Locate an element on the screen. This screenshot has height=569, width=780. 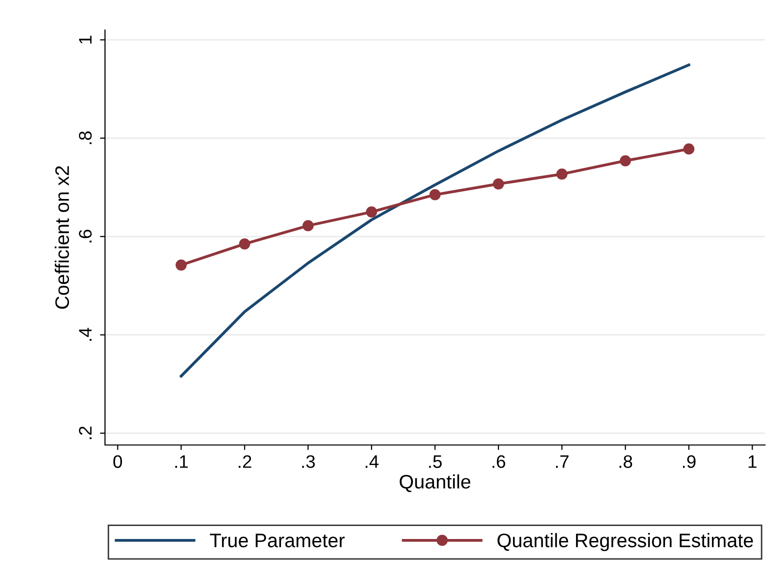
y-tick-label: .6 is located at coordinates (85, 236).